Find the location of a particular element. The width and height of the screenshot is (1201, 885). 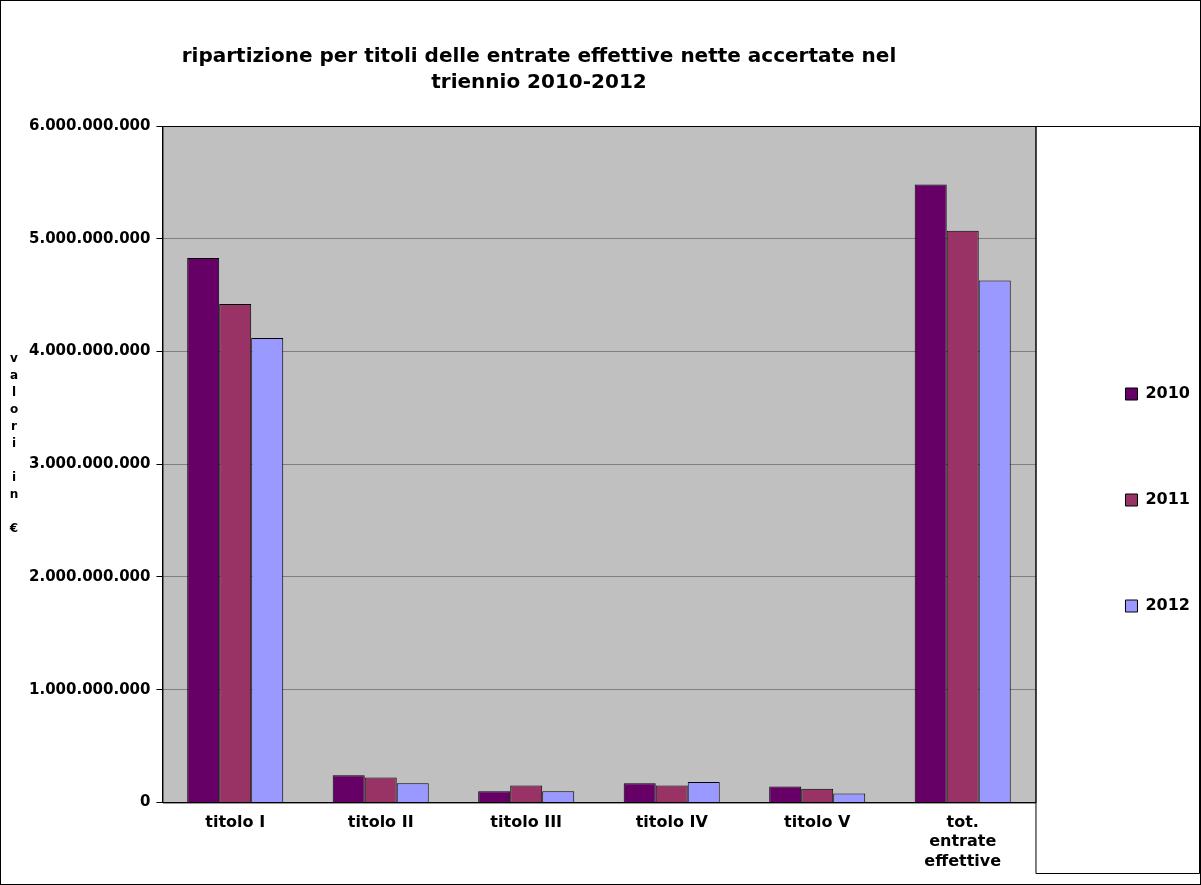

y-tick-label: 1.000.000.000 is located at coordinates (90, 688).